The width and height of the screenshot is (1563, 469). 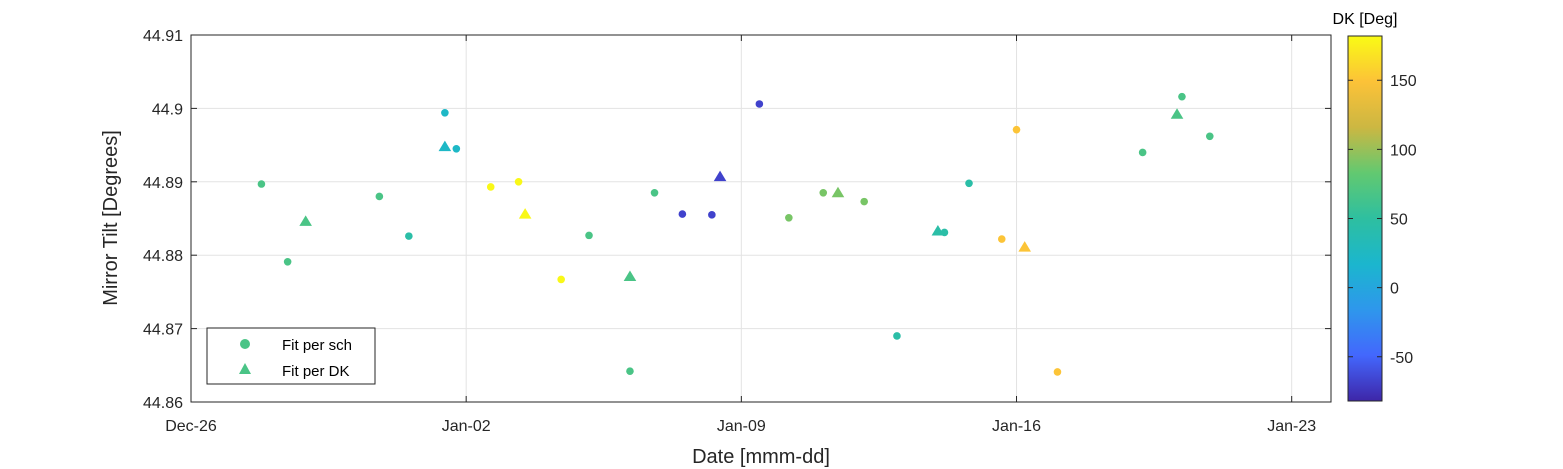 I want to click on colorbar-tick-label: 150, so click(x=1403, y=81).